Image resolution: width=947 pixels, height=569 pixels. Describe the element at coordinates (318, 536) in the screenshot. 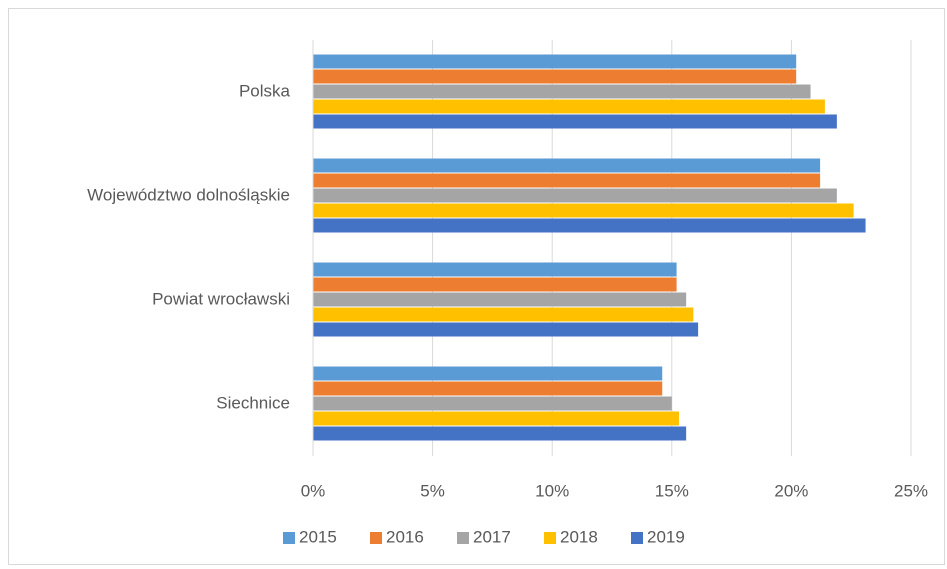

I see `legend-label: 2015` at that location.